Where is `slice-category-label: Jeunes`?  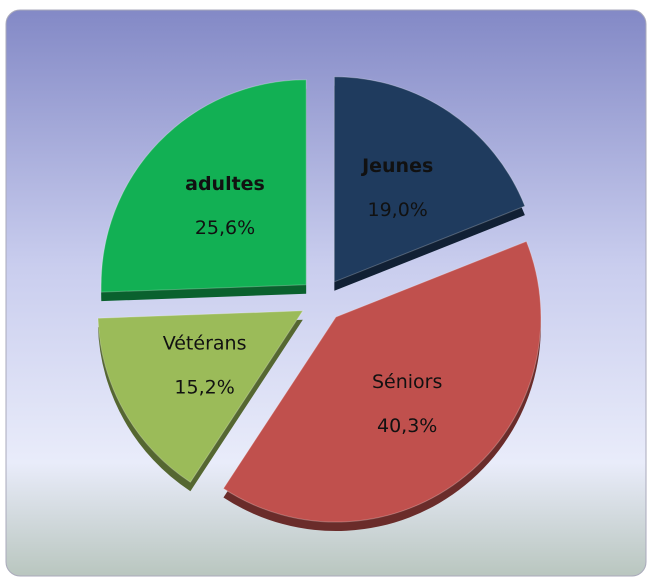 slice-category-label: Jeunes is located at coordinates (396, 166).